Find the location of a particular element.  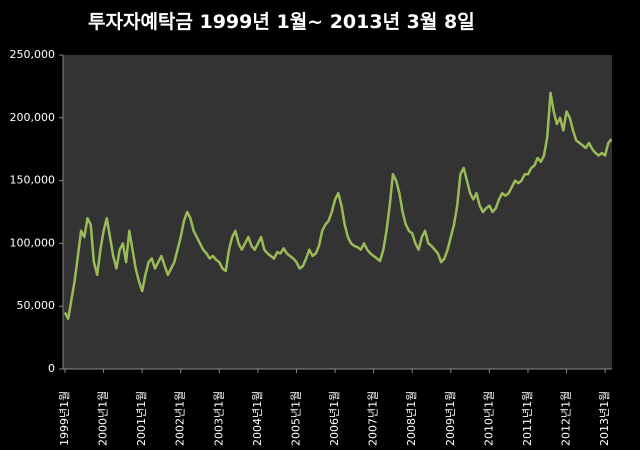

x-tick-label: 2000년1월 is located at coordinates (103, 418).